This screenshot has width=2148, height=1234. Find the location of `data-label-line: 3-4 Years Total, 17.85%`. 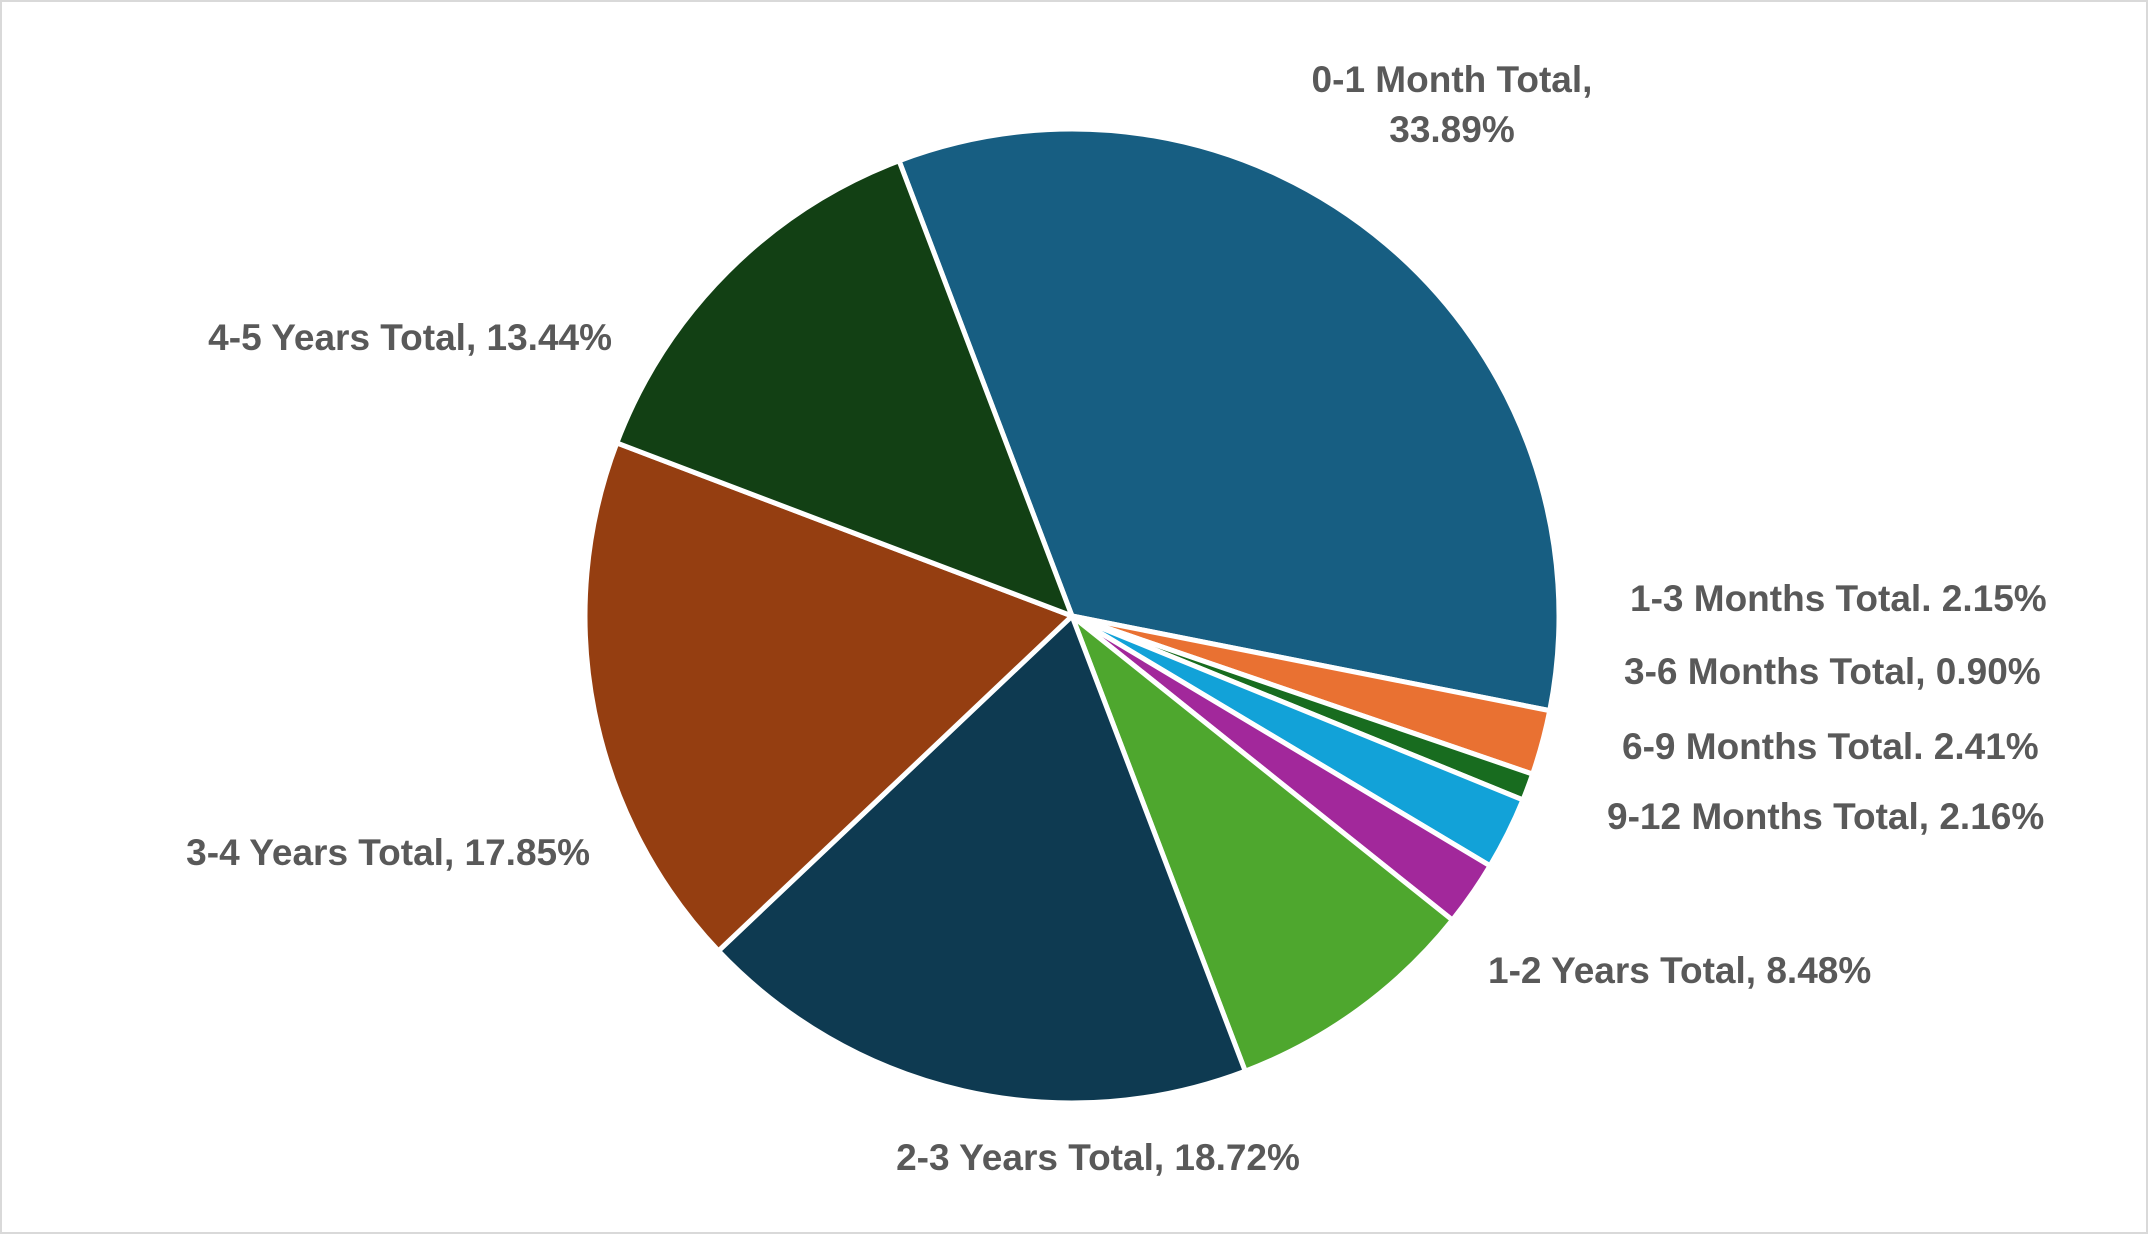

data-label-line: 3-4 Years Total, 17.85% is located at coordinates (388, 852).